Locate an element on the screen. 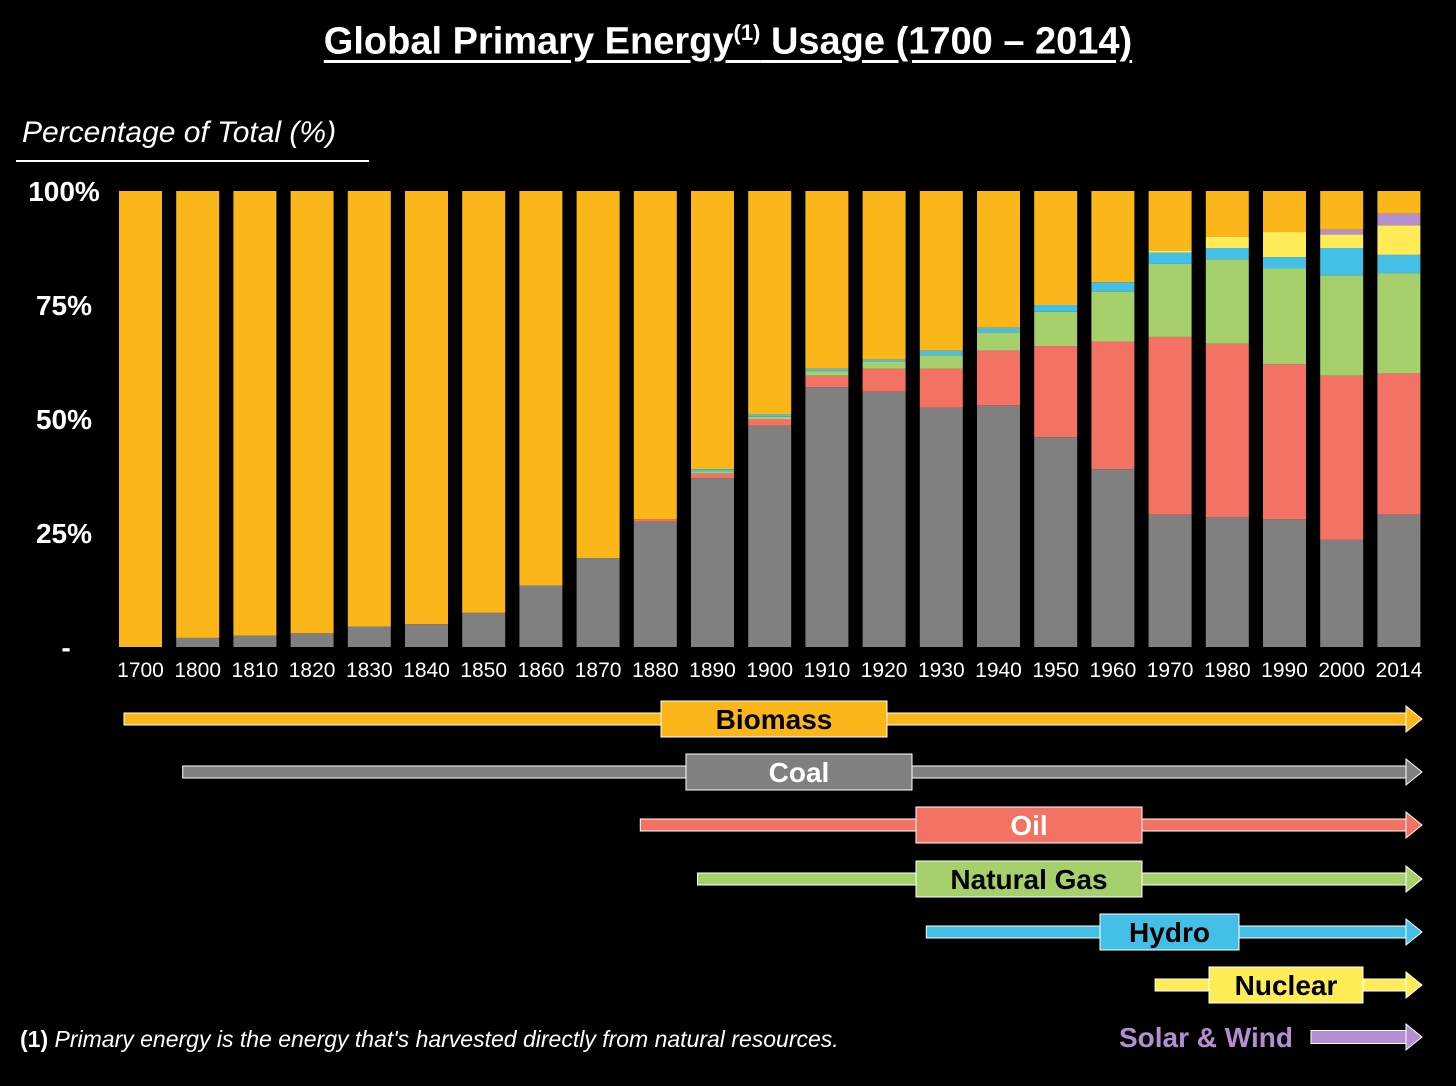  timeline-arrowhead-nuclear is located at coordinates (1414, 985).